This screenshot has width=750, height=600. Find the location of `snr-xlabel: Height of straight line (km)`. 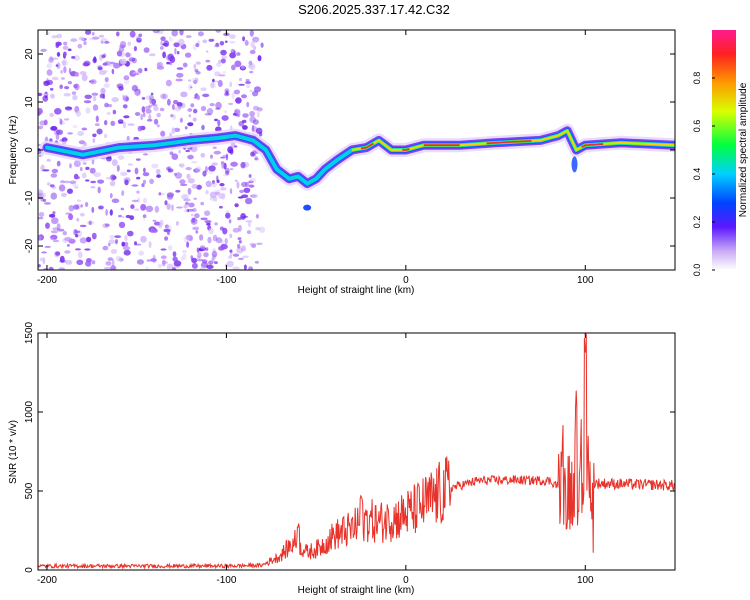

snr-xlabel: Height of straight line (km) is located at coordinates (356, 590).